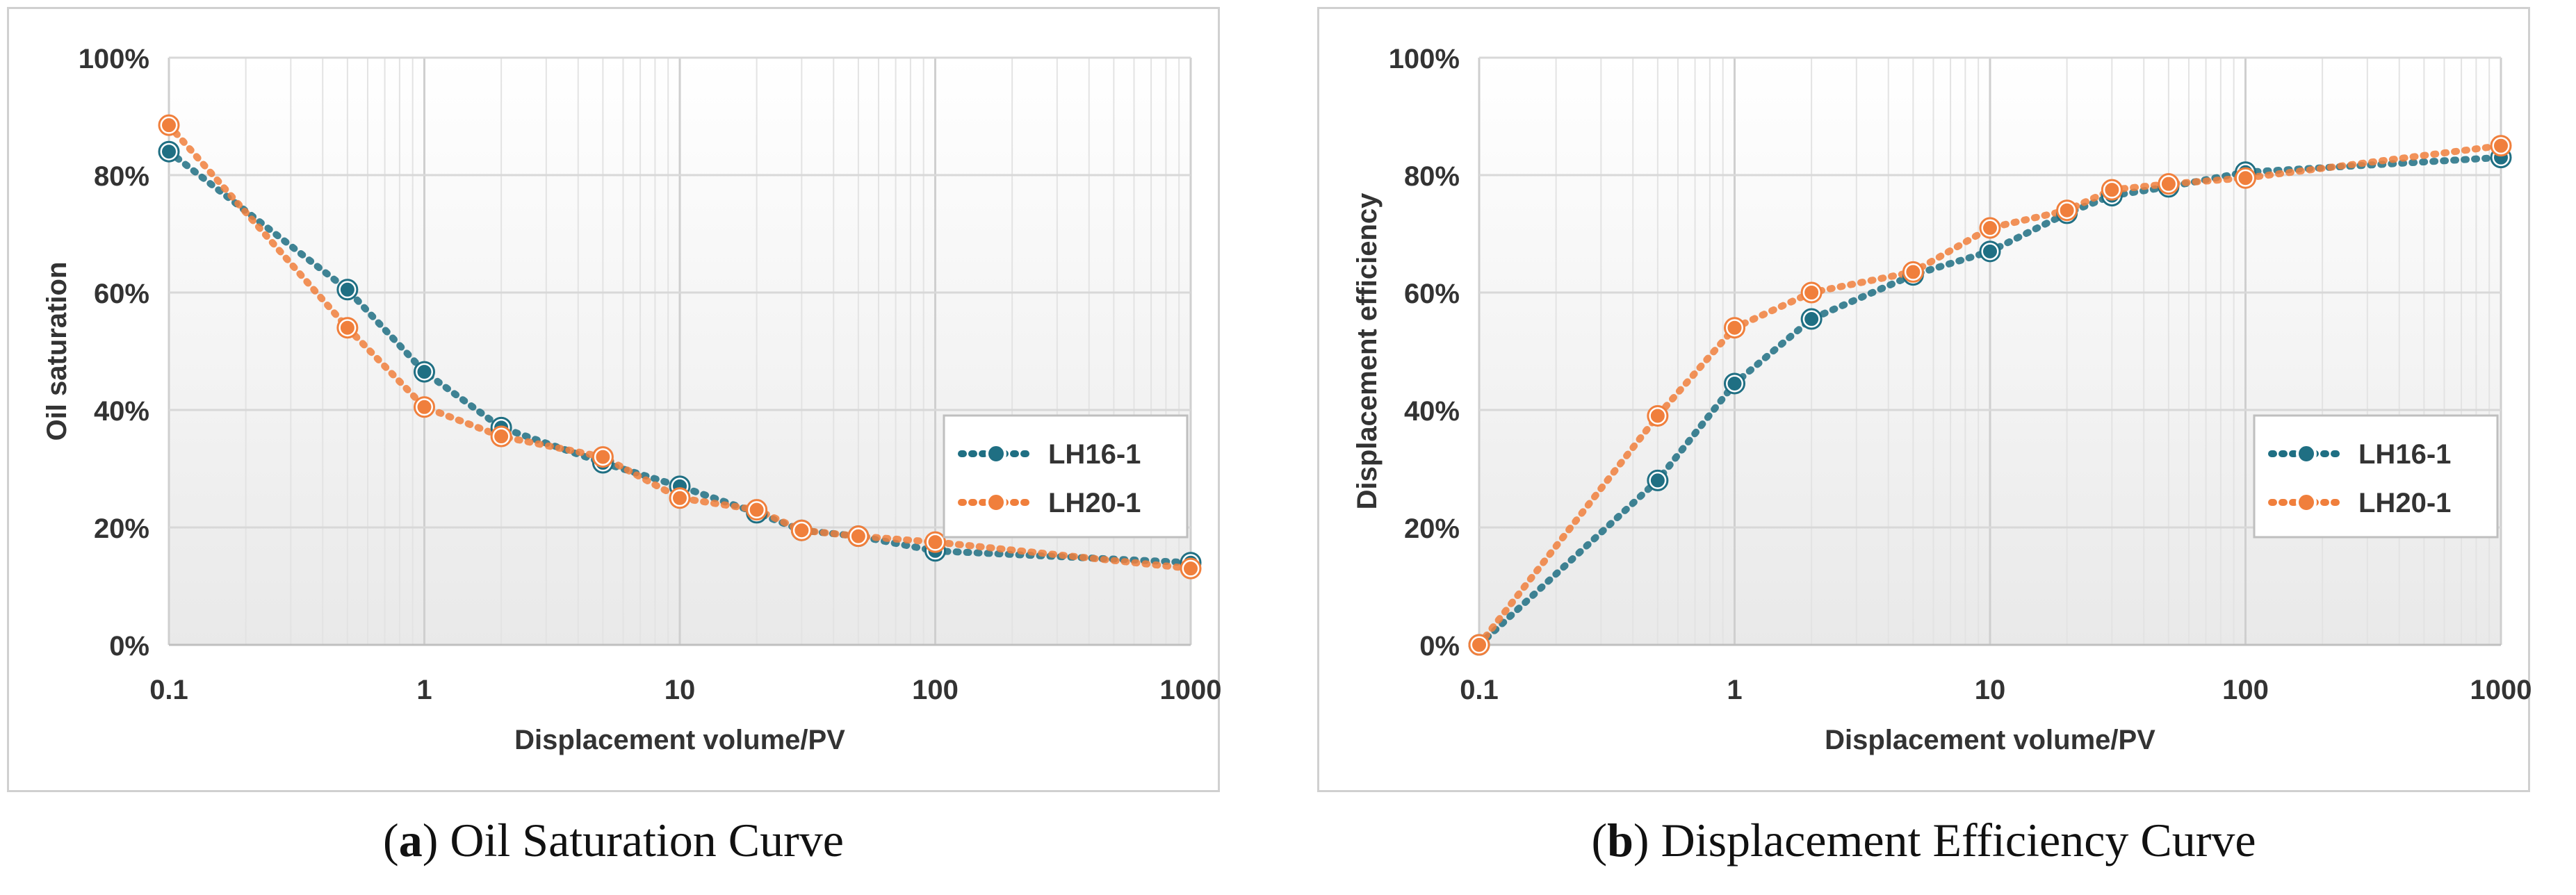  Describe the element at coordinates (410, 840) in the screenshot. I see `caption-a-letter: a` at that location.